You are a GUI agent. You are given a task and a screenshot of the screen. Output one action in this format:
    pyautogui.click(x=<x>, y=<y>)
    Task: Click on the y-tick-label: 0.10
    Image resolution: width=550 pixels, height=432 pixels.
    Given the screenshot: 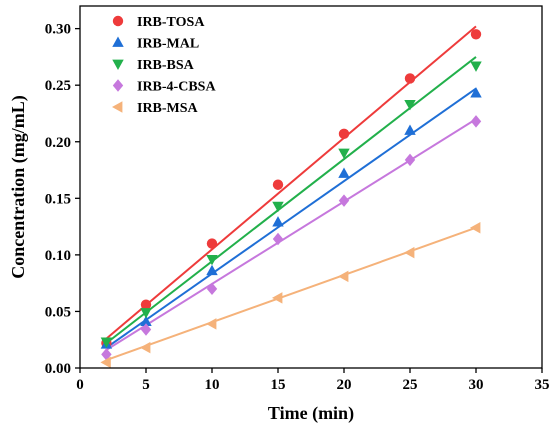 What is the action you would take?
    pyautogui.click(x=58, y=256)
    